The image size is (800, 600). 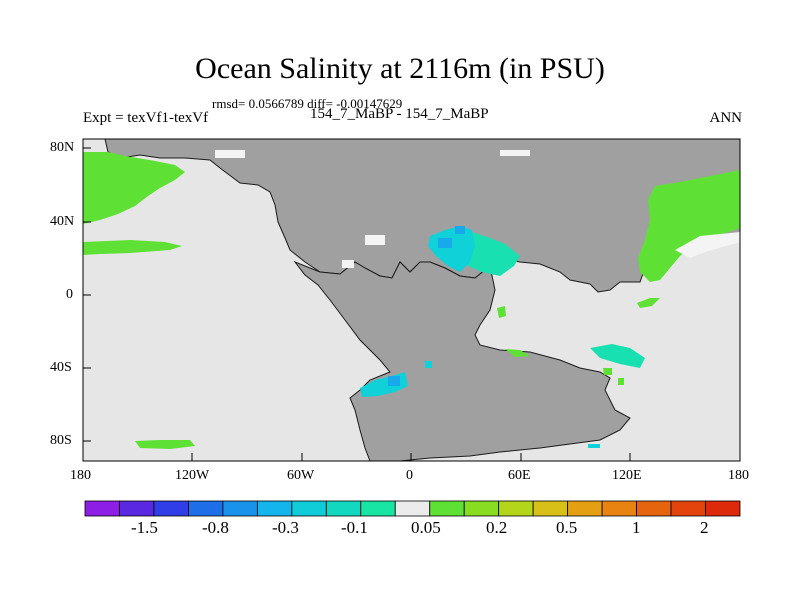 What do you see at coordinates (146, 118) in the screenshot?
I see `experiment-label: Expt = texVf1-texVf` at bounding box center [146, 118].